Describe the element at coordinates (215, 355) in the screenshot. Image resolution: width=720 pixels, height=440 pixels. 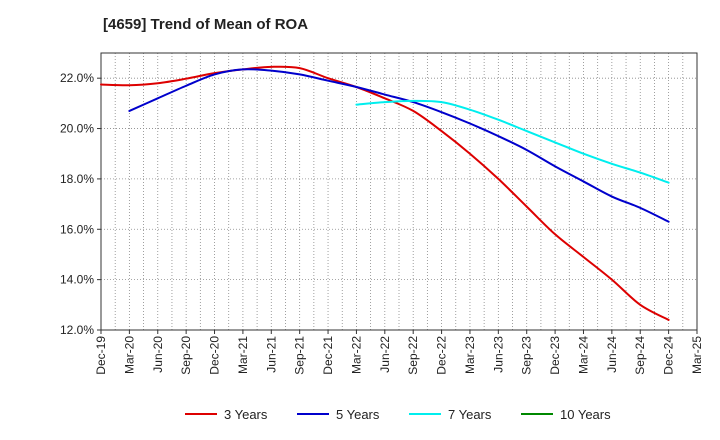
I see `x-tick-label: Dec-20` at that location.